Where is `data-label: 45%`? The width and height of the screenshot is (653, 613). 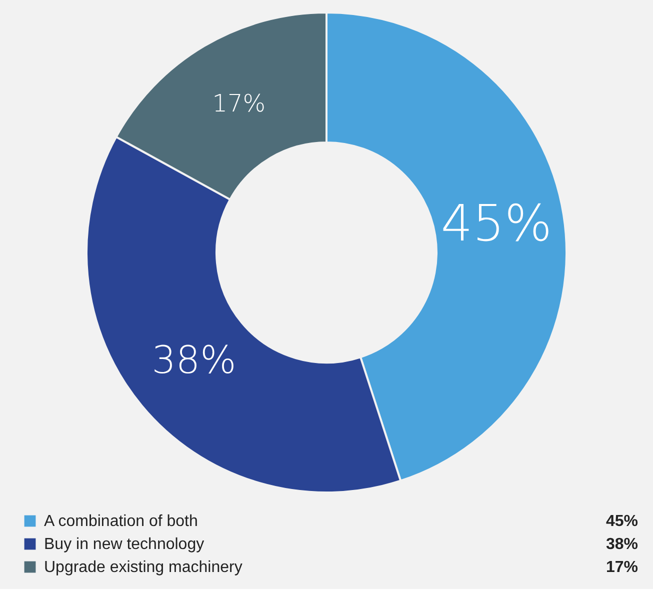 data-label: 45% is located at coordinates (496, 223).